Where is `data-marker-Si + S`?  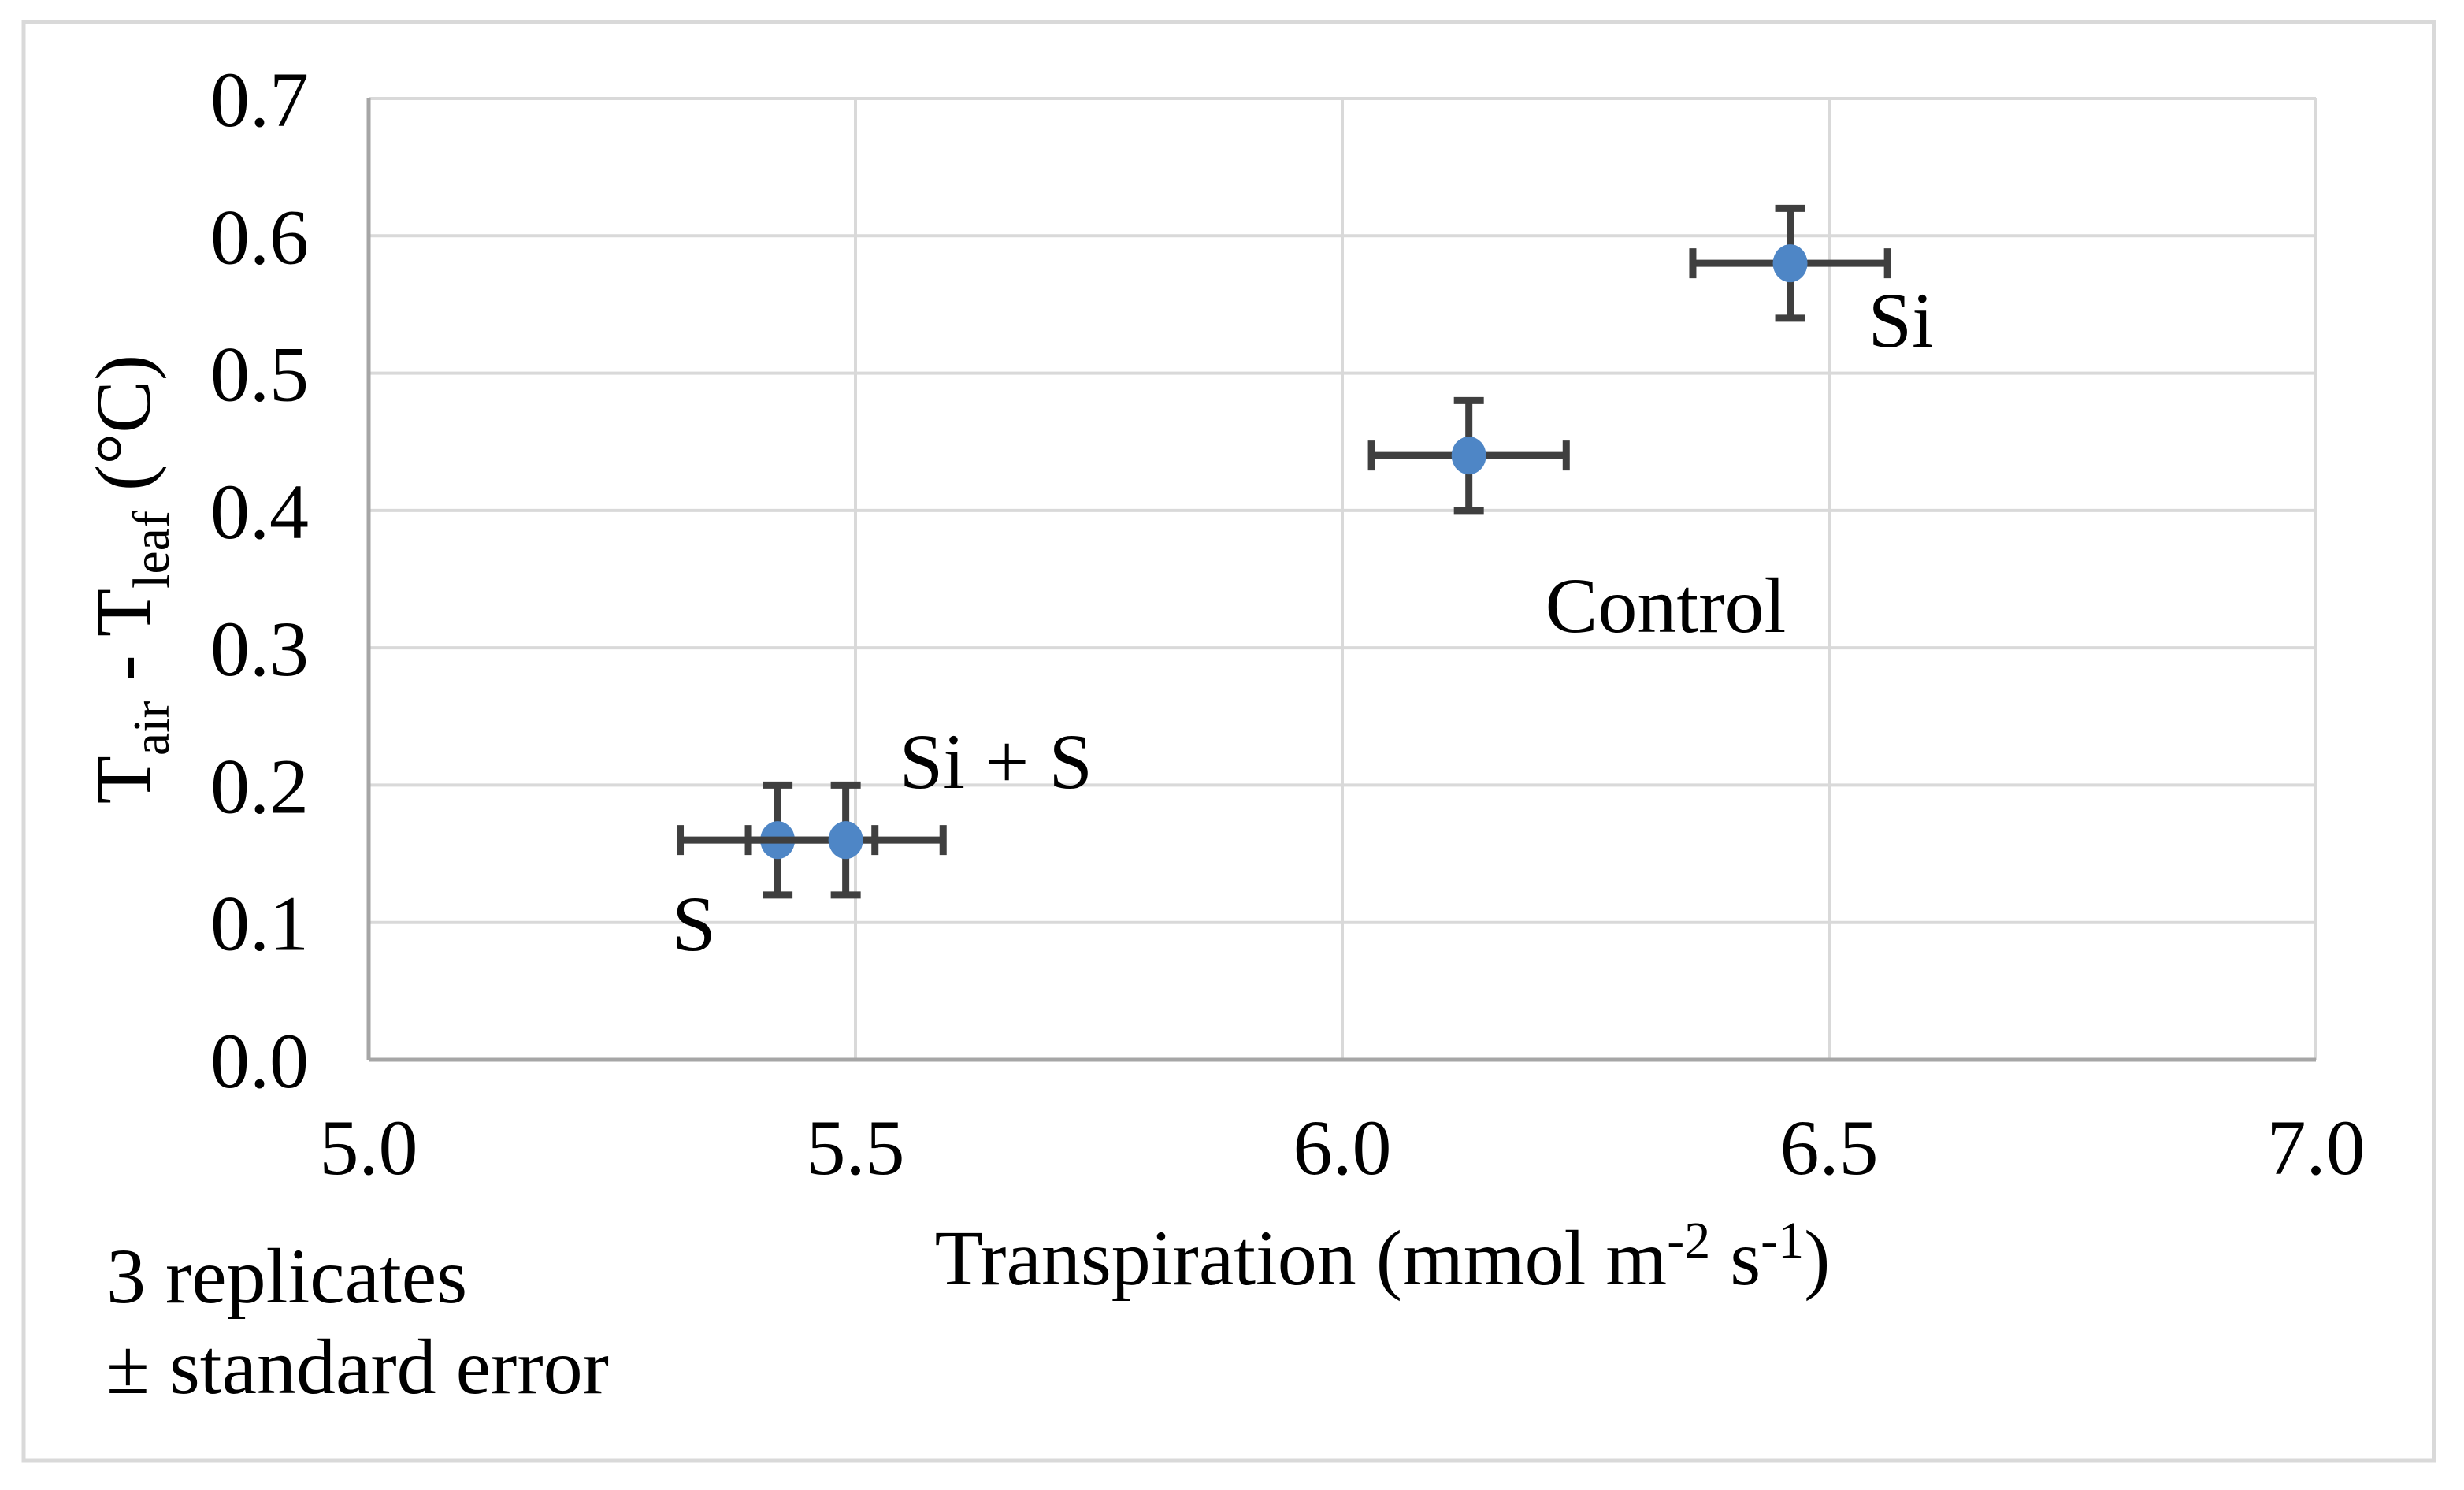 data-marker-Si + S is located at coordinates (845, 840).